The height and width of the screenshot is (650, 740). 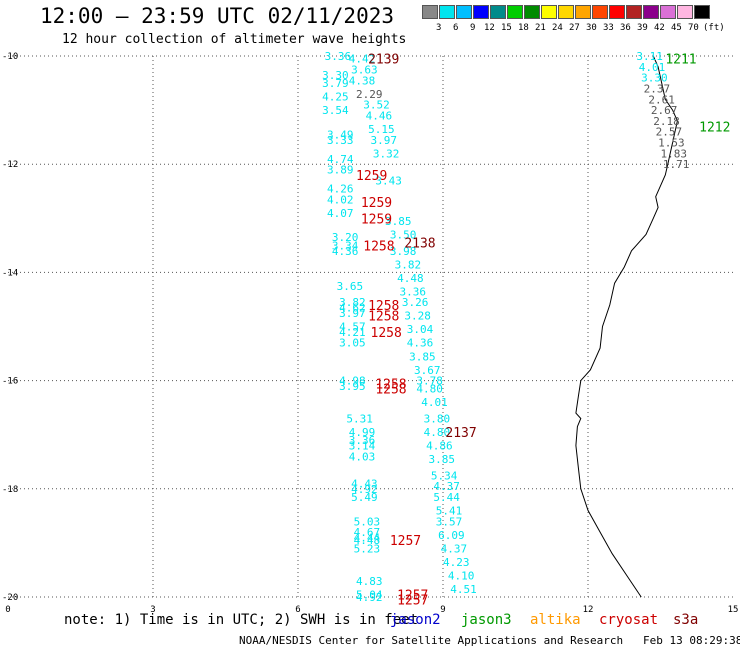 What do you see at coordinates (362, 80) in the screenshot?
I see `wave-height-value: 4.38` at bounding box center [362, 80].